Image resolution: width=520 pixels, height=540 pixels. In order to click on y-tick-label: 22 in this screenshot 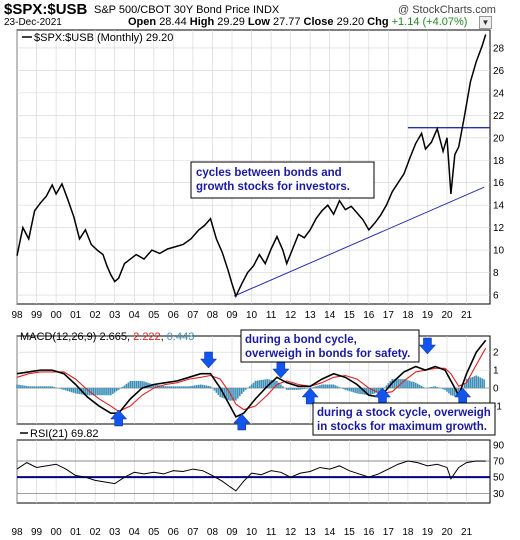, I will do `click(499, 116)`.